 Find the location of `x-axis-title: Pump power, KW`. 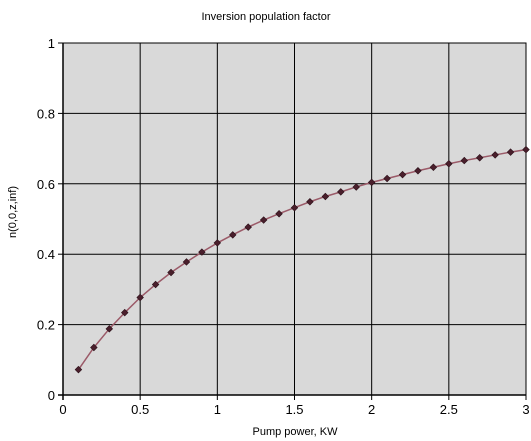

x-axis-title: Pump power, KW is located at coordinates (296, 432).